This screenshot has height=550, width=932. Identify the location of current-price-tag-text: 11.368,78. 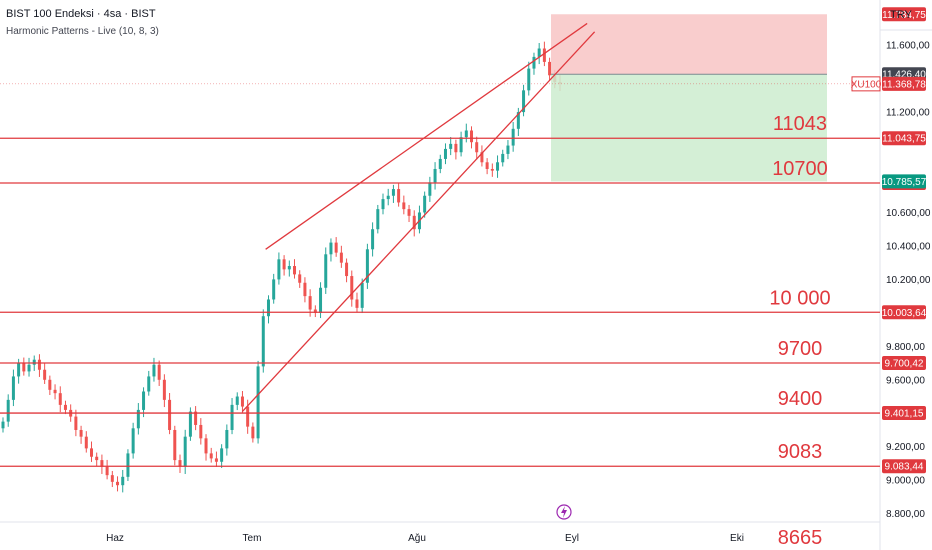
(904, 84).